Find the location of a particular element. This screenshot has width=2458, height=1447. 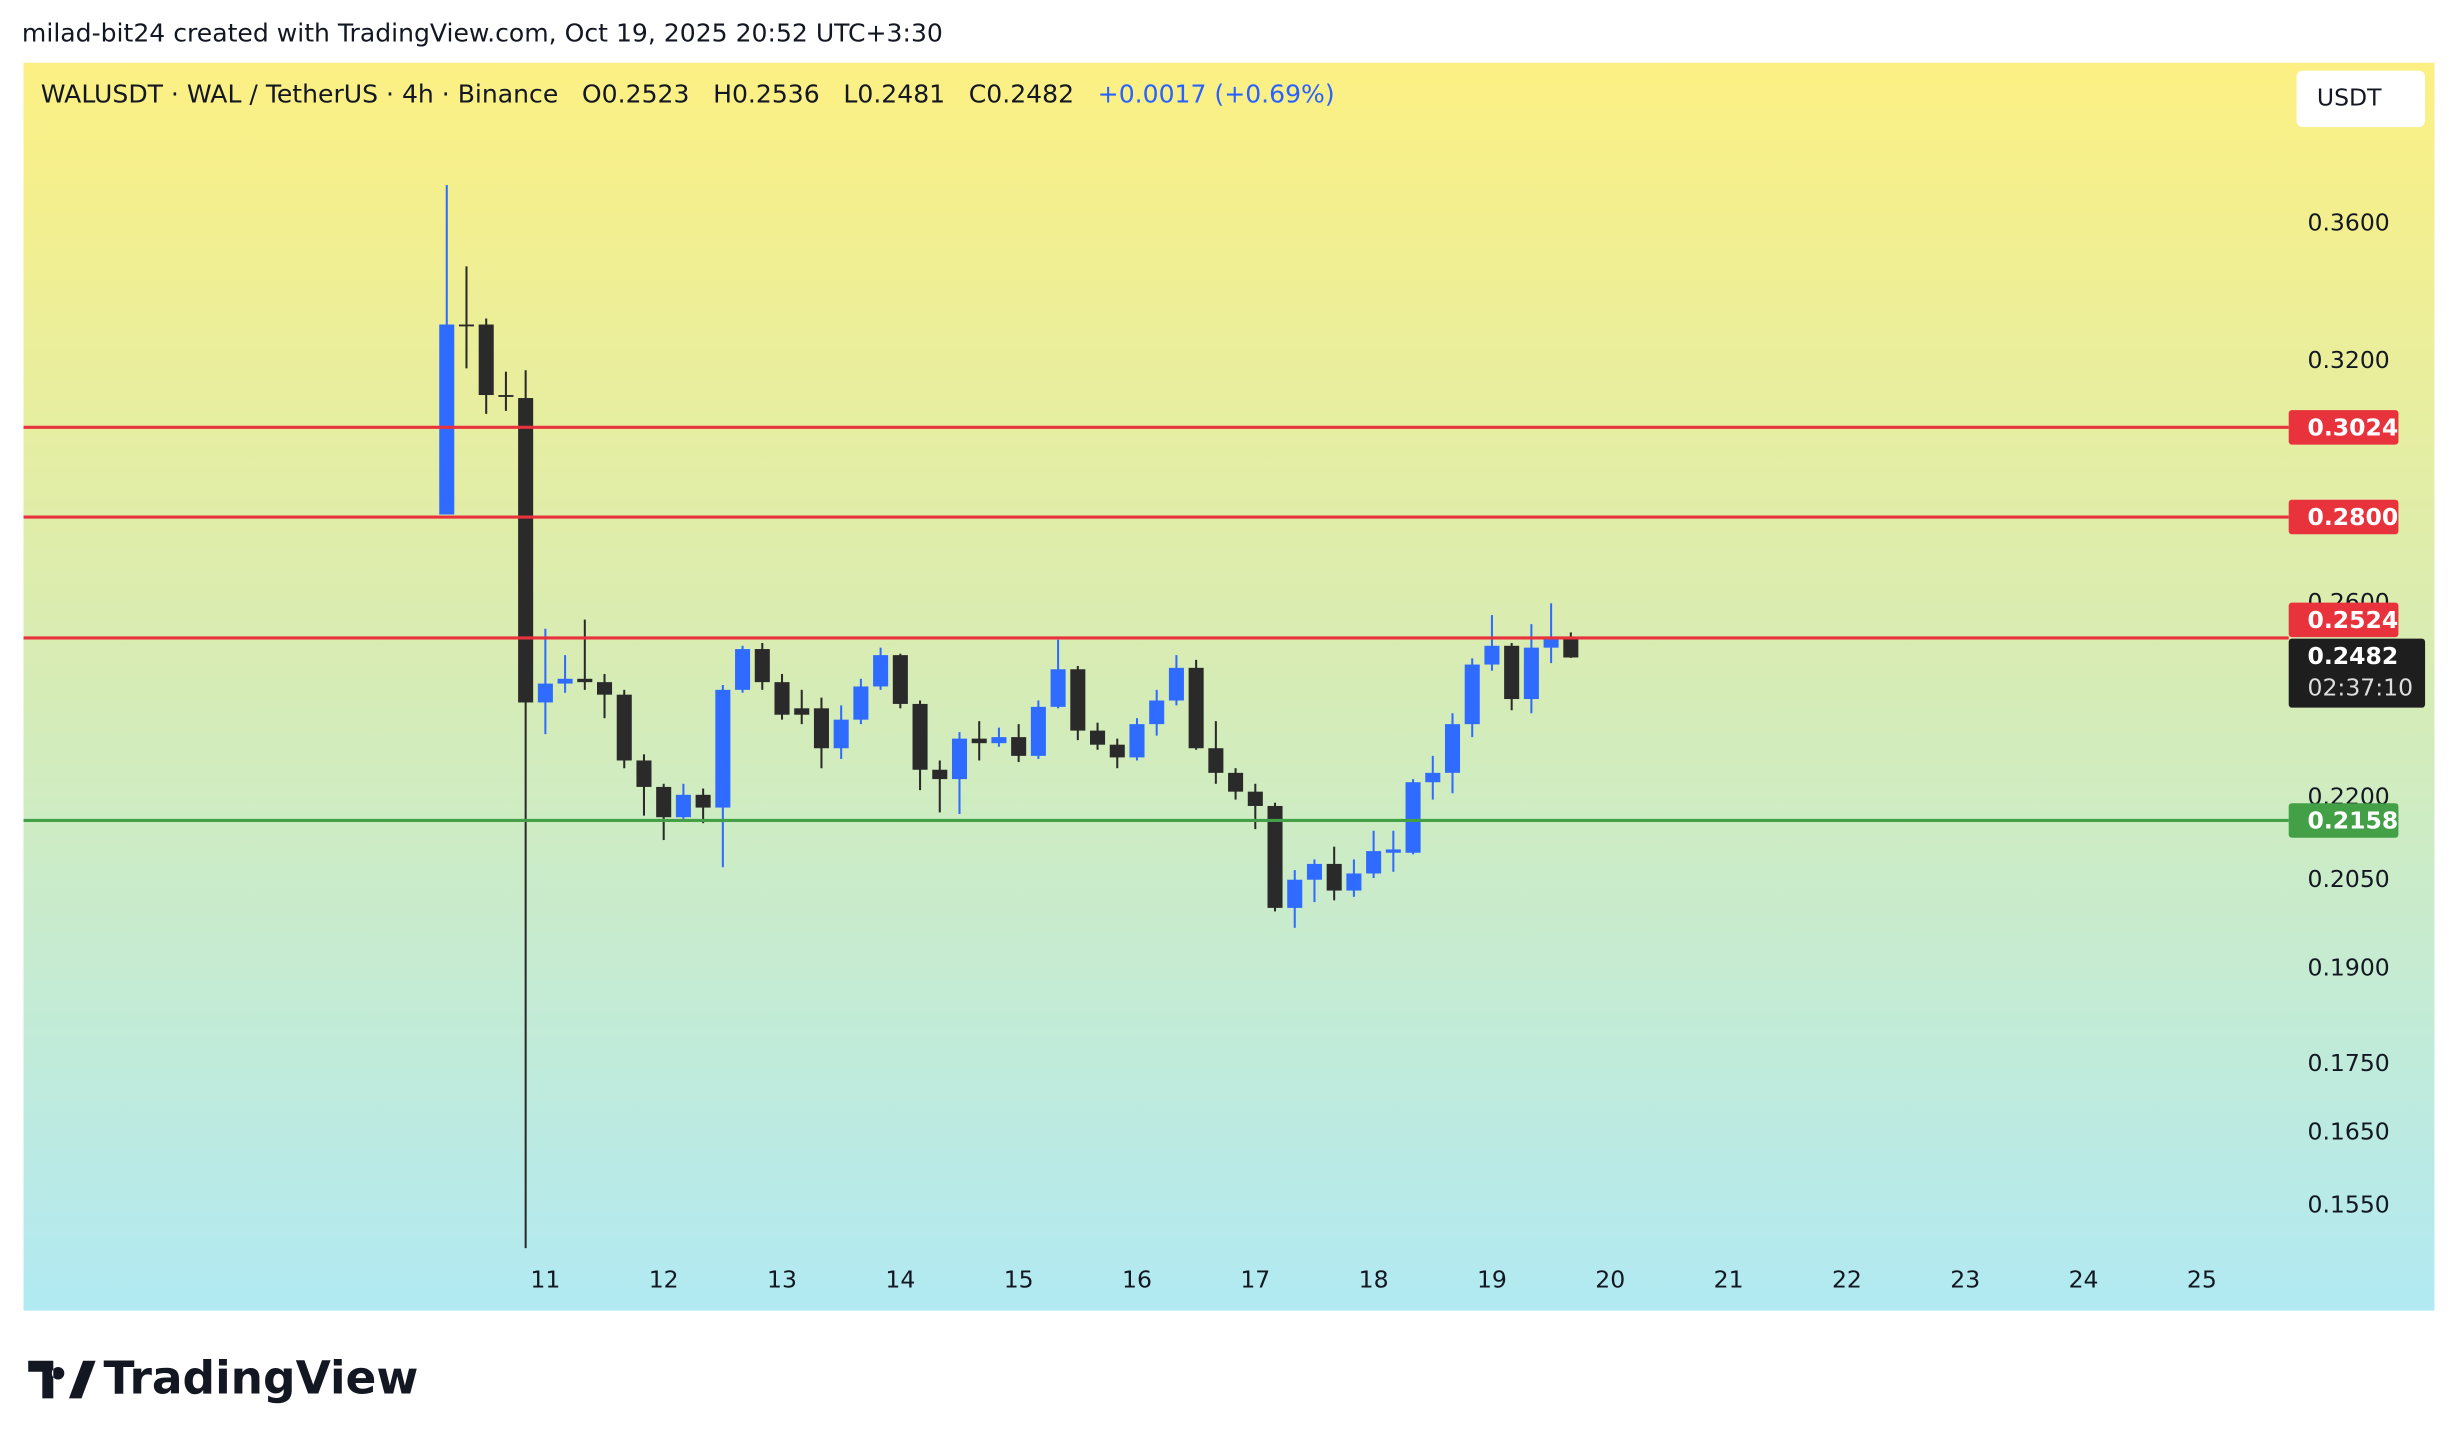

x-tick-label: 23 is located at coordinates (1965, 1279).